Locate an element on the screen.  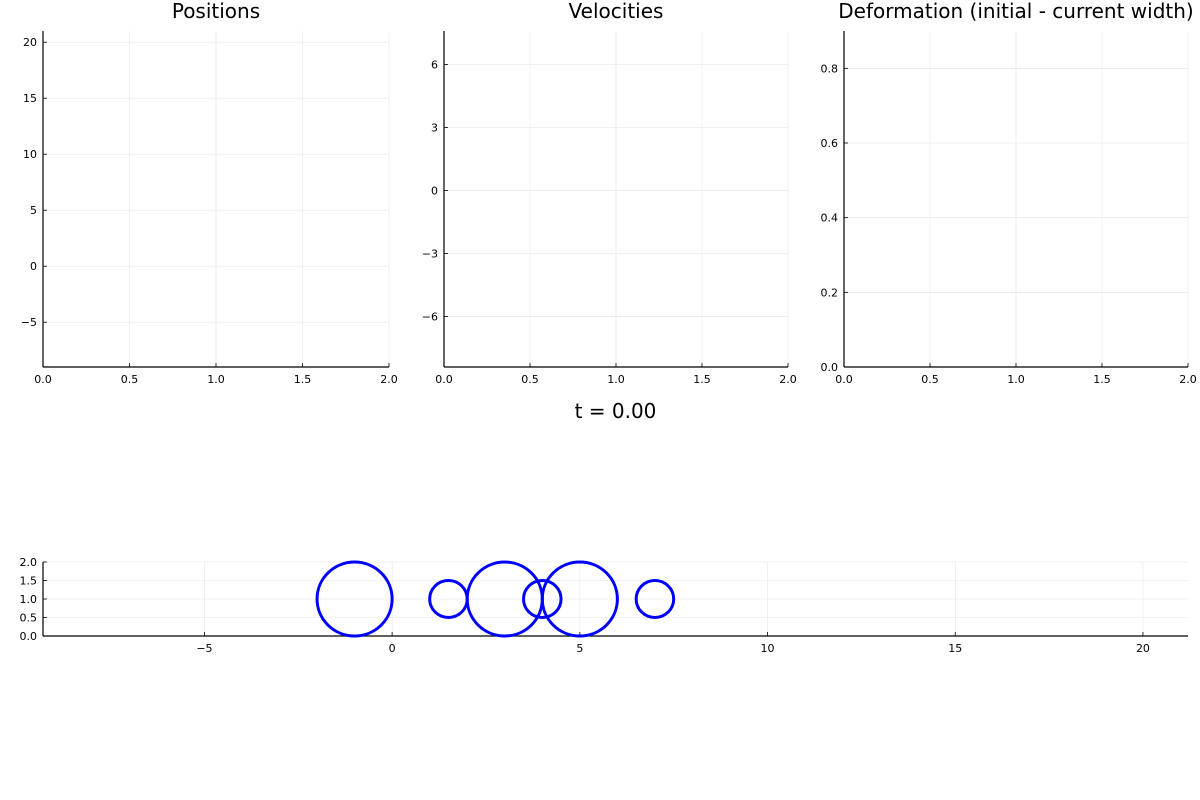
y-tick-label: −6 is located at coordinates (430, 317).